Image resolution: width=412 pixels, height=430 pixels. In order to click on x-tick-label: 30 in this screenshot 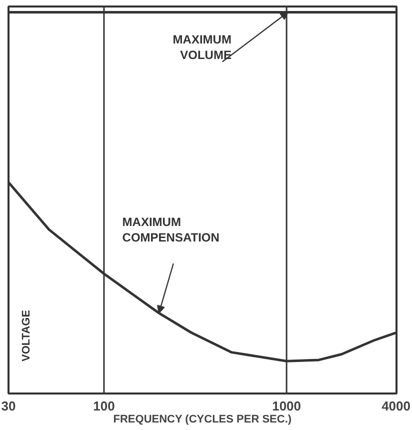, I will do `click(8, 406)`.